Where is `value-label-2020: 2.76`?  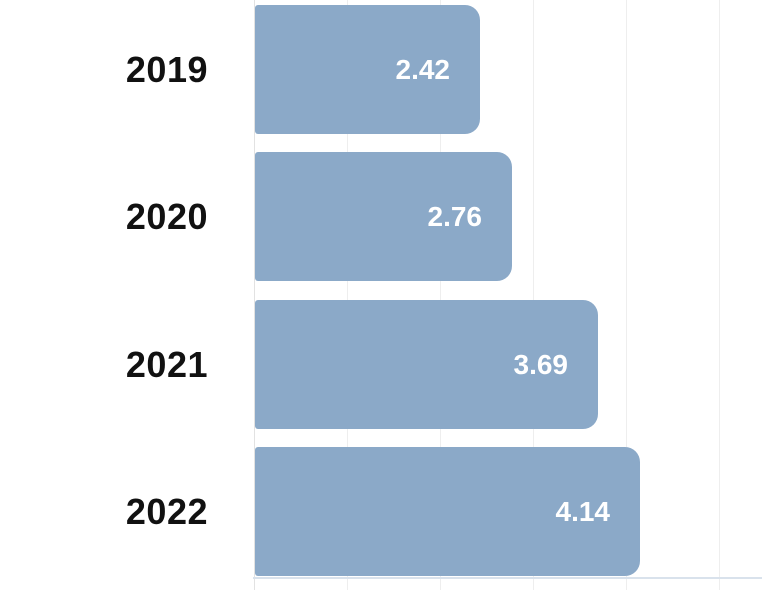 value-label-2020: 2.76 is located at coordinates (455, 216).